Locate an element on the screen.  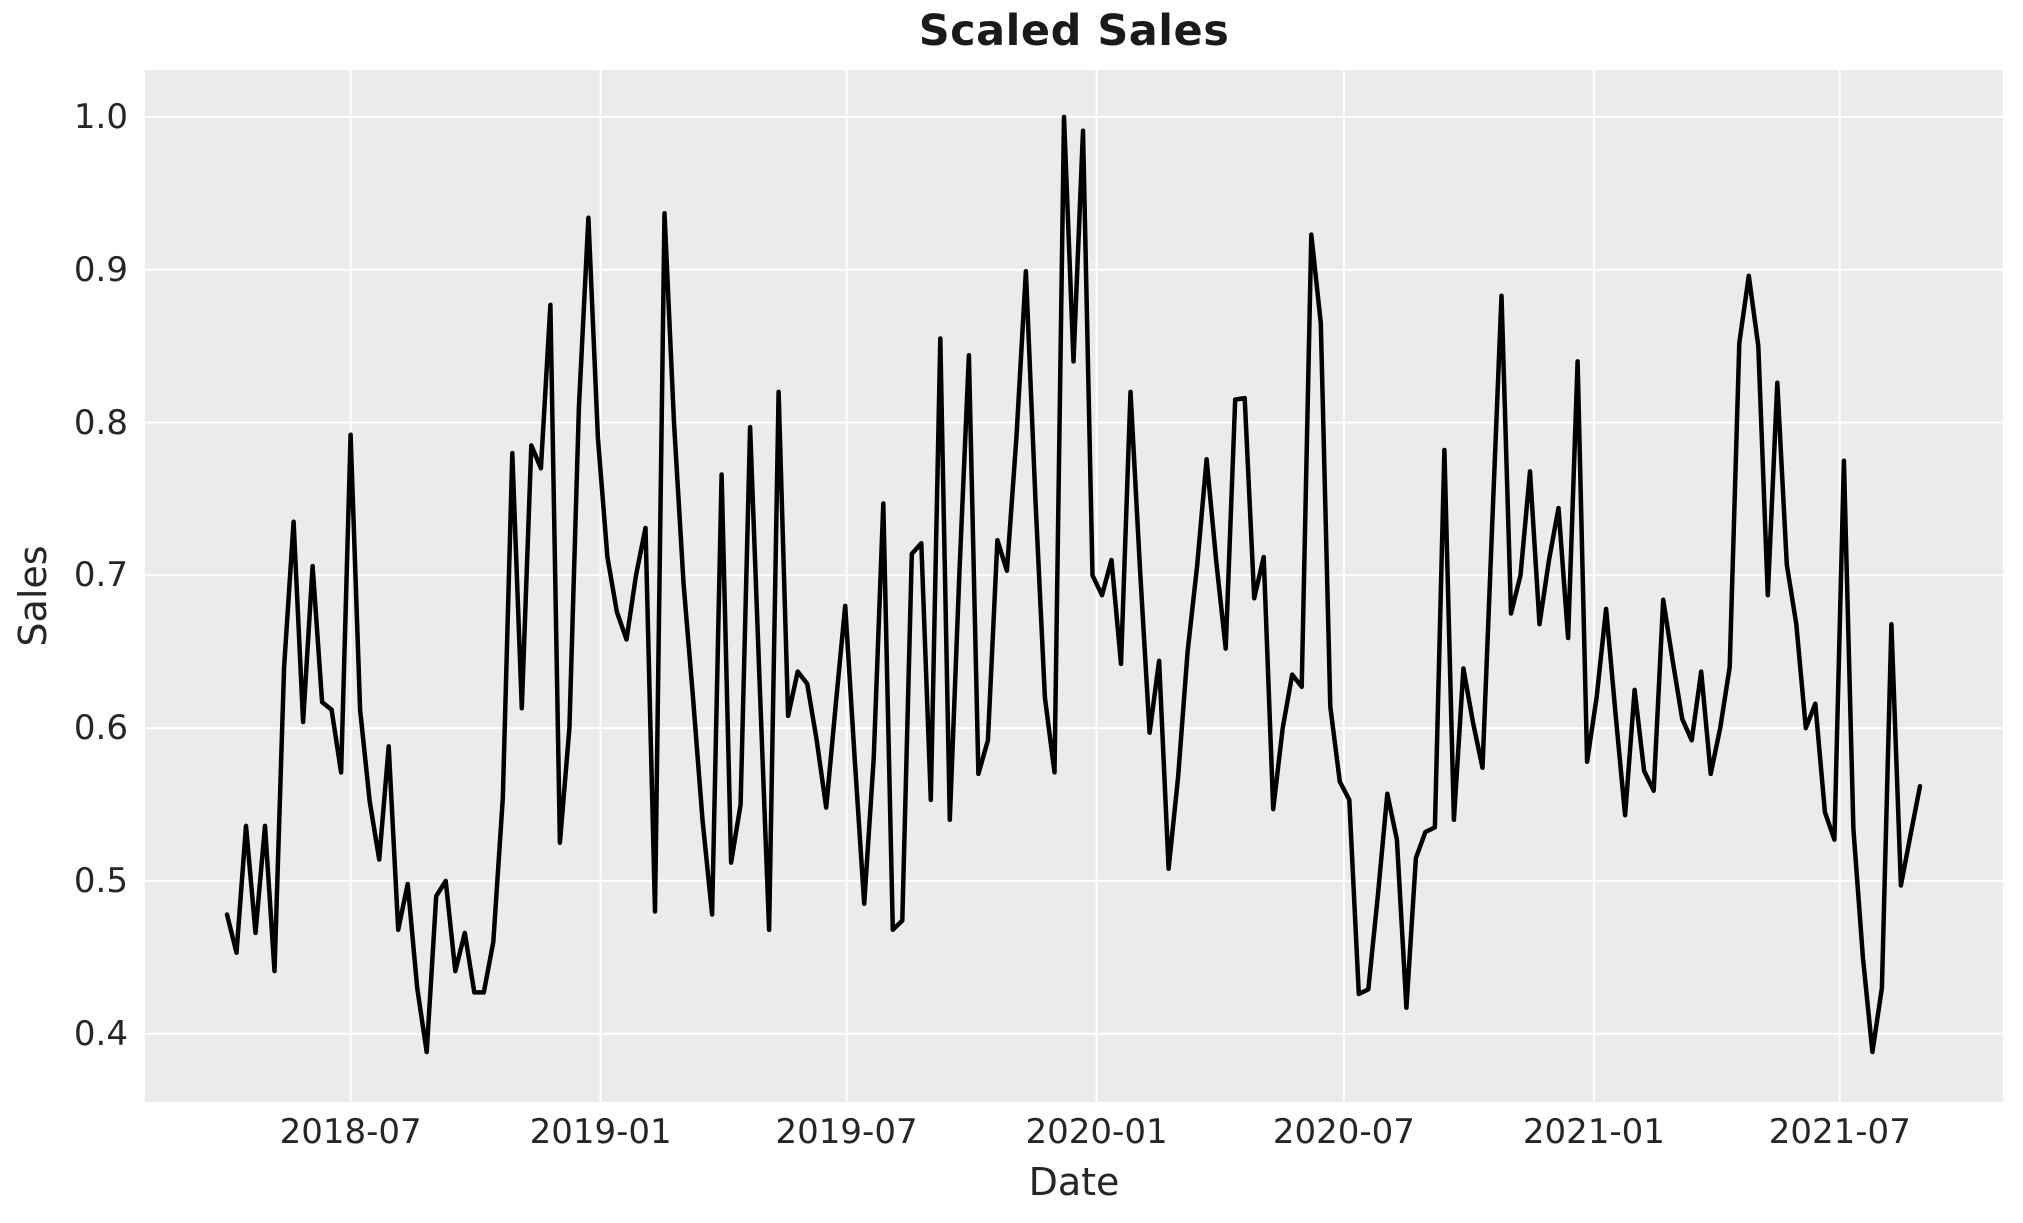
x-tick-label: 2021-01 is located at coordinates (1593, 1132).